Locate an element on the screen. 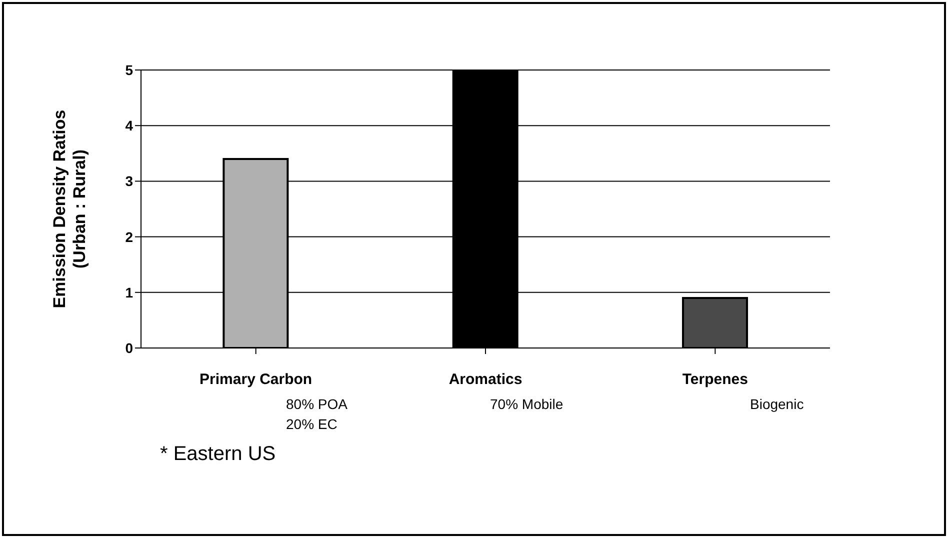 The height and width of the screenshot is (538, 948). y-tick-label: 5 is located at coordinates (129, 70).